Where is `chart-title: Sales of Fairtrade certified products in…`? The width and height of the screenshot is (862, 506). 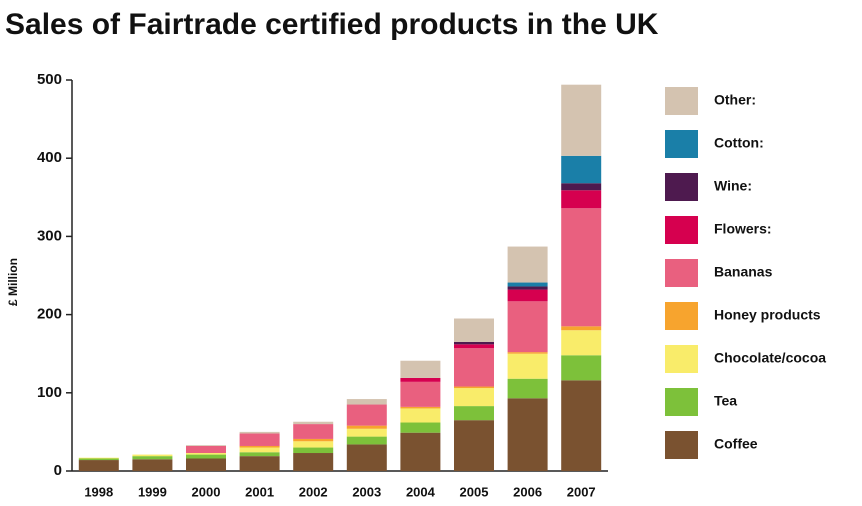 chart-title: Sales of Fairtrade certified products in… is located at coordinates (332, 24).